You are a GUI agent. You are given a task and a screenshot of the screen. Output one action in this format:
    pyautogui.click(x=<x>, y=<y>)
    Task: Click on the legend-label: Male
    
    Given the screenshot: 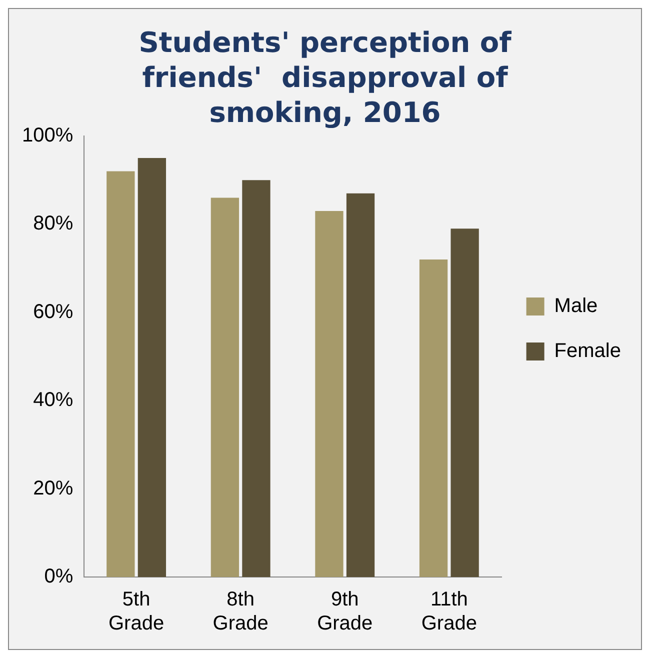 What is the action you would take?
    pyautogui.click(x=576, y=306)
    